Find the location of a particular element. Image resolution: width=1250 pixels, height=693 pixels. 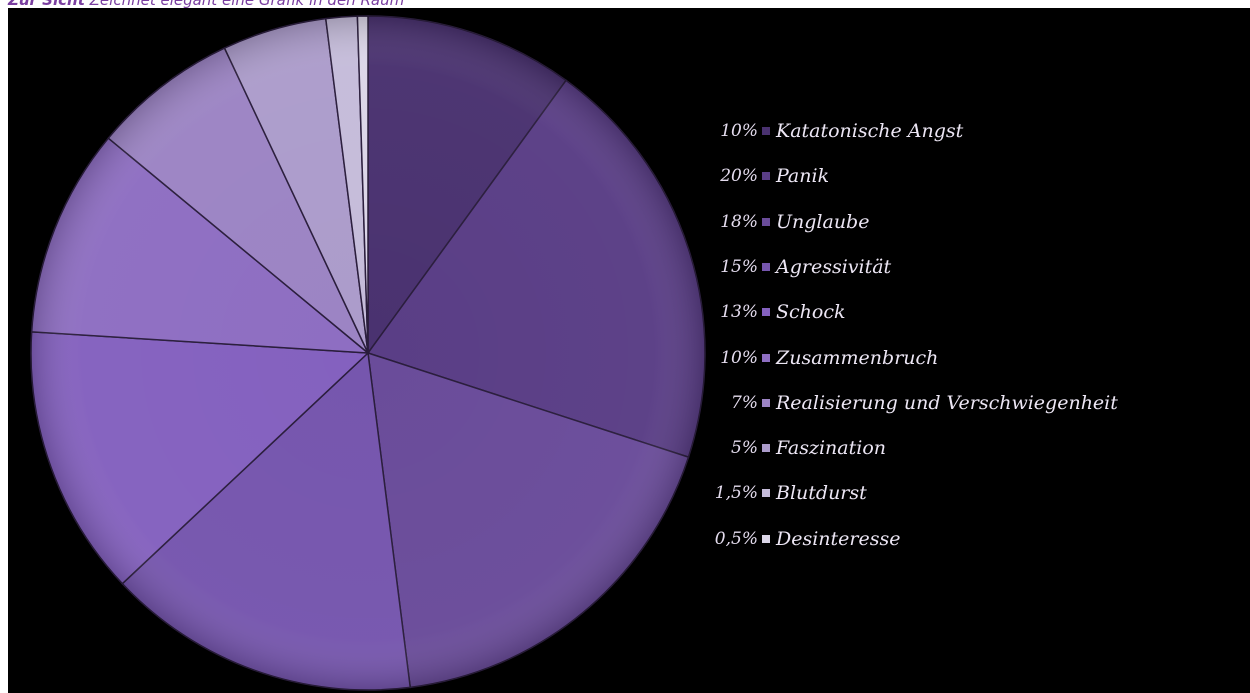

legend-percentage: 1,5% is located at coordinates (736, 493).